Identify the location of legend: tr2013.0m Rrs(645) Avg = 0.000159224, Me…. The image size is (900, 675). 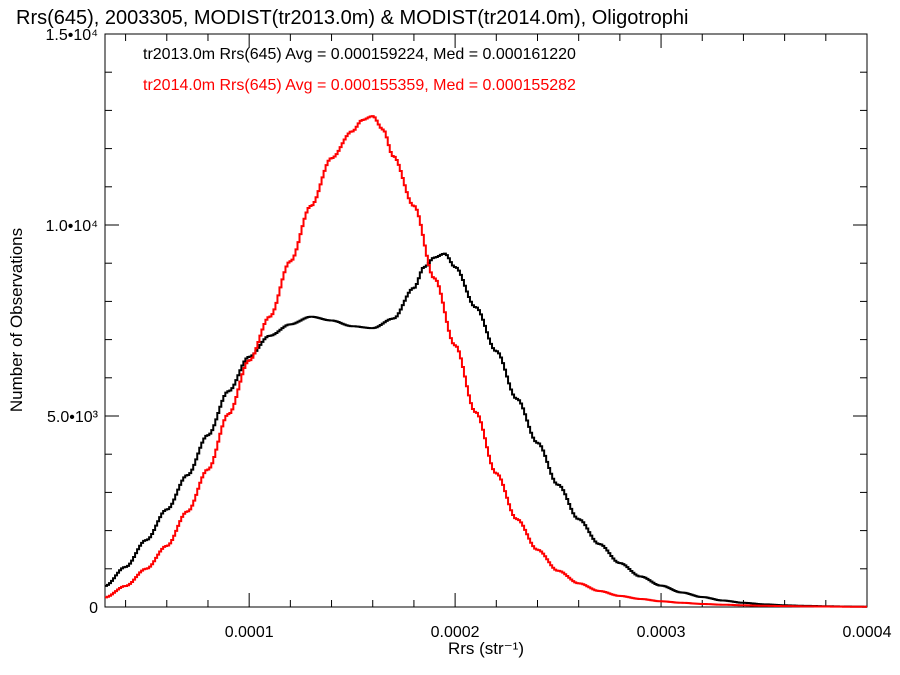
(359, 70).